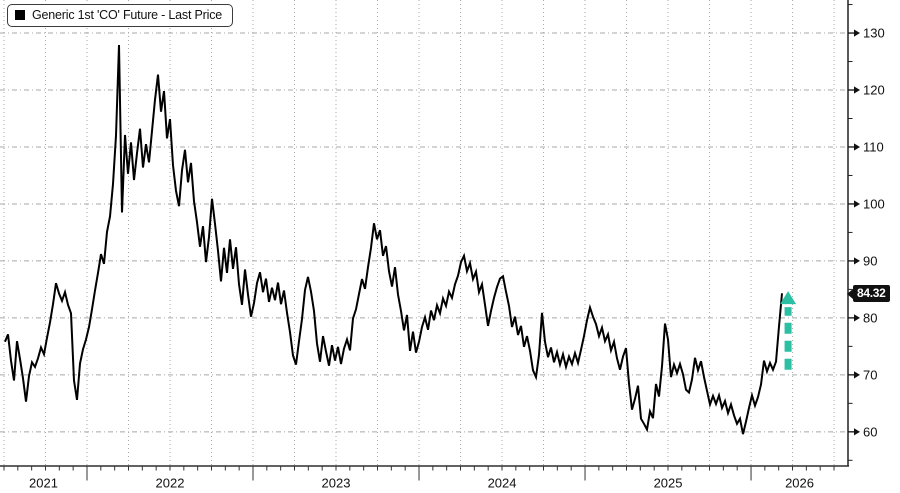  What do you see at coordinates (127, 15) in the screenshot?
I see `legend-series-label: Generic 1st 'CO' Future - Last Price` at bounding box center [127, 15].